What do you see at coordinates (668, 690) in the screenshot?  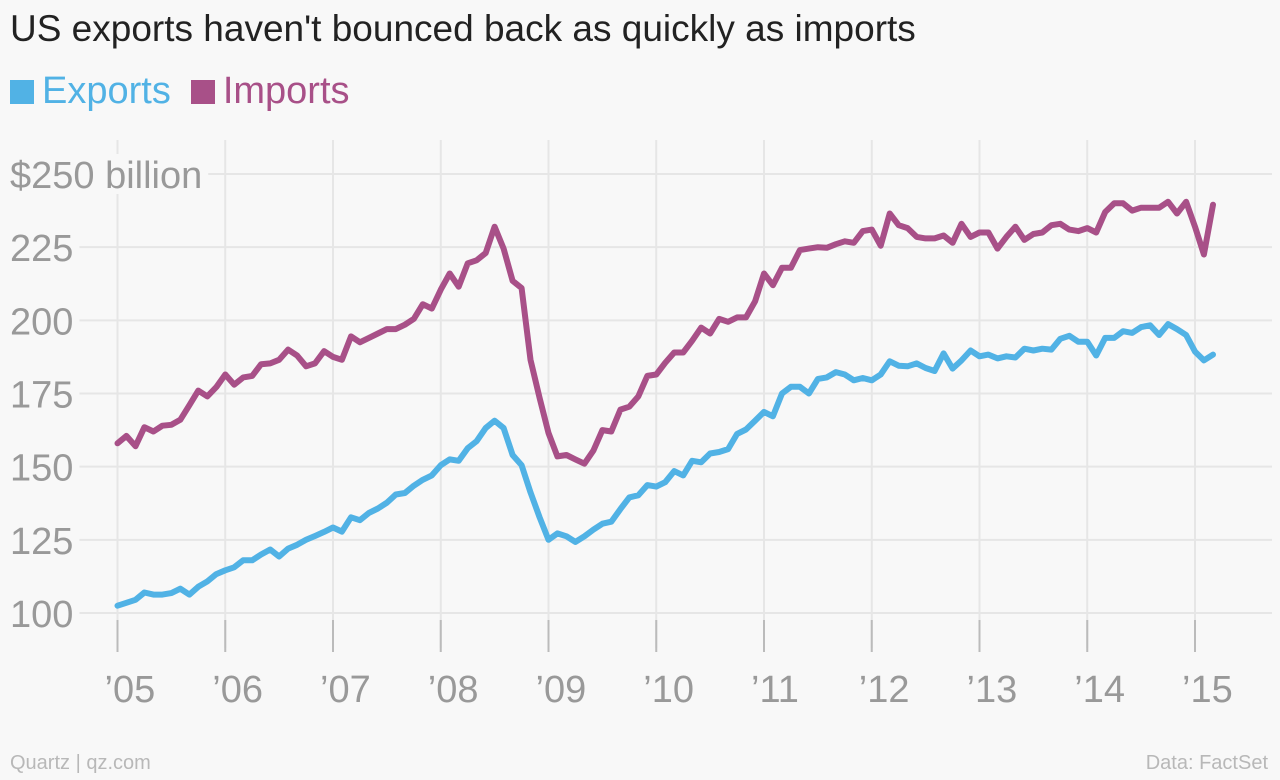 I see `x-tick-label: ’10` at bounding box center [668, 690].